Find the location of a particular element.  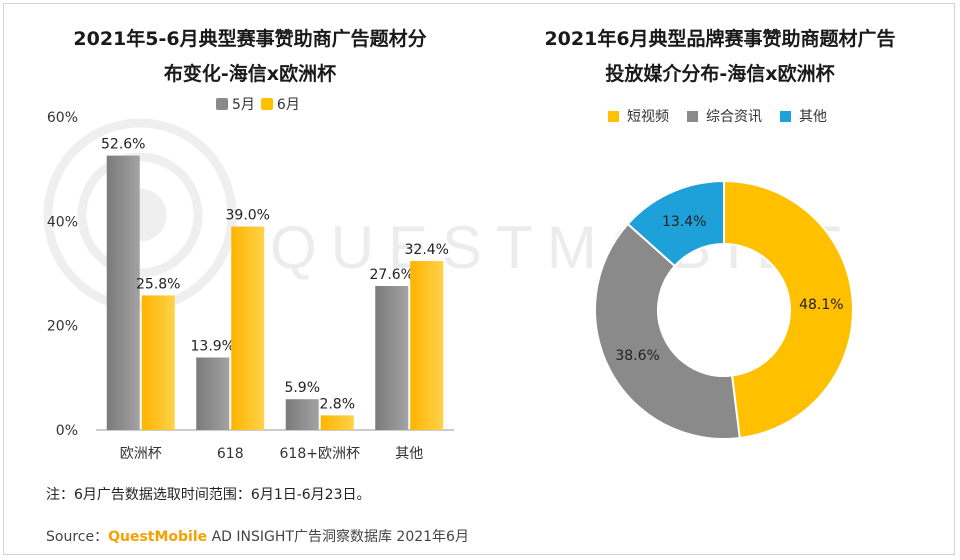

donut-chart-title-line1: 2021年6月典型品牌赛事赞助商题材广告 is located at coordinates (720, 39).